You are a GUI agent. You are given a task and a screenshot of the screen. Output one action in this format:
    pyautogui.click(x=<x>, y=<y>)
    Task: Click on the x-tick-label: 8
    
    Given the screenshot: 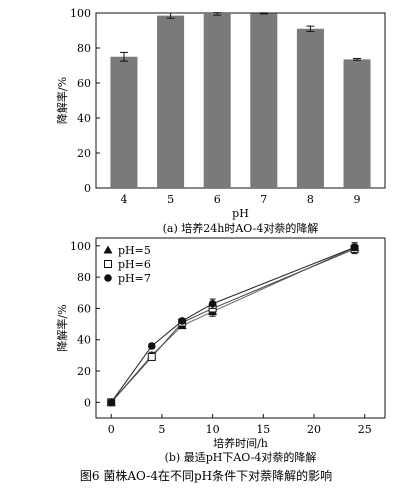 What is the action you would take?
    pyautogui.click(x=310, y=199)
    